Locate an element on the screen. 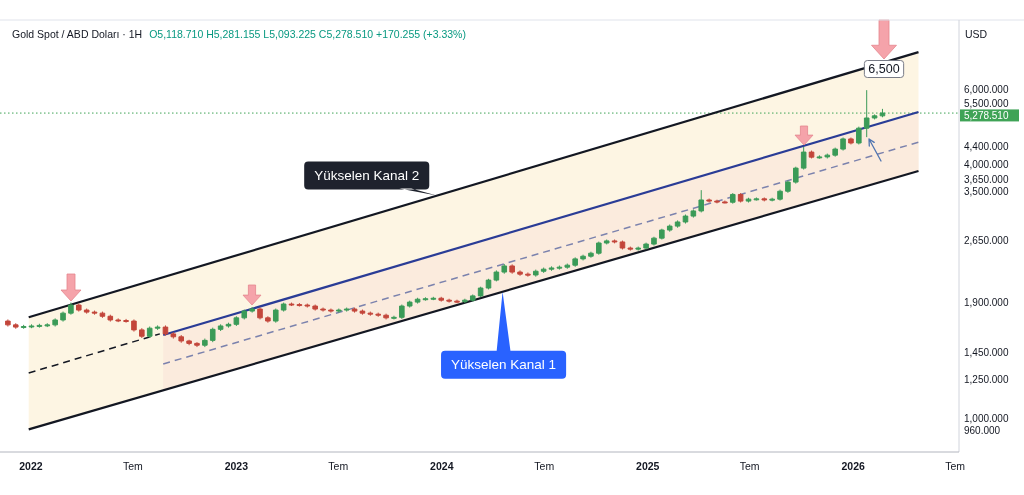 Image resolution: width=1024 pixels, height=495 pixels. x-tick-label: 2023 is located at coordinates (236, 466).